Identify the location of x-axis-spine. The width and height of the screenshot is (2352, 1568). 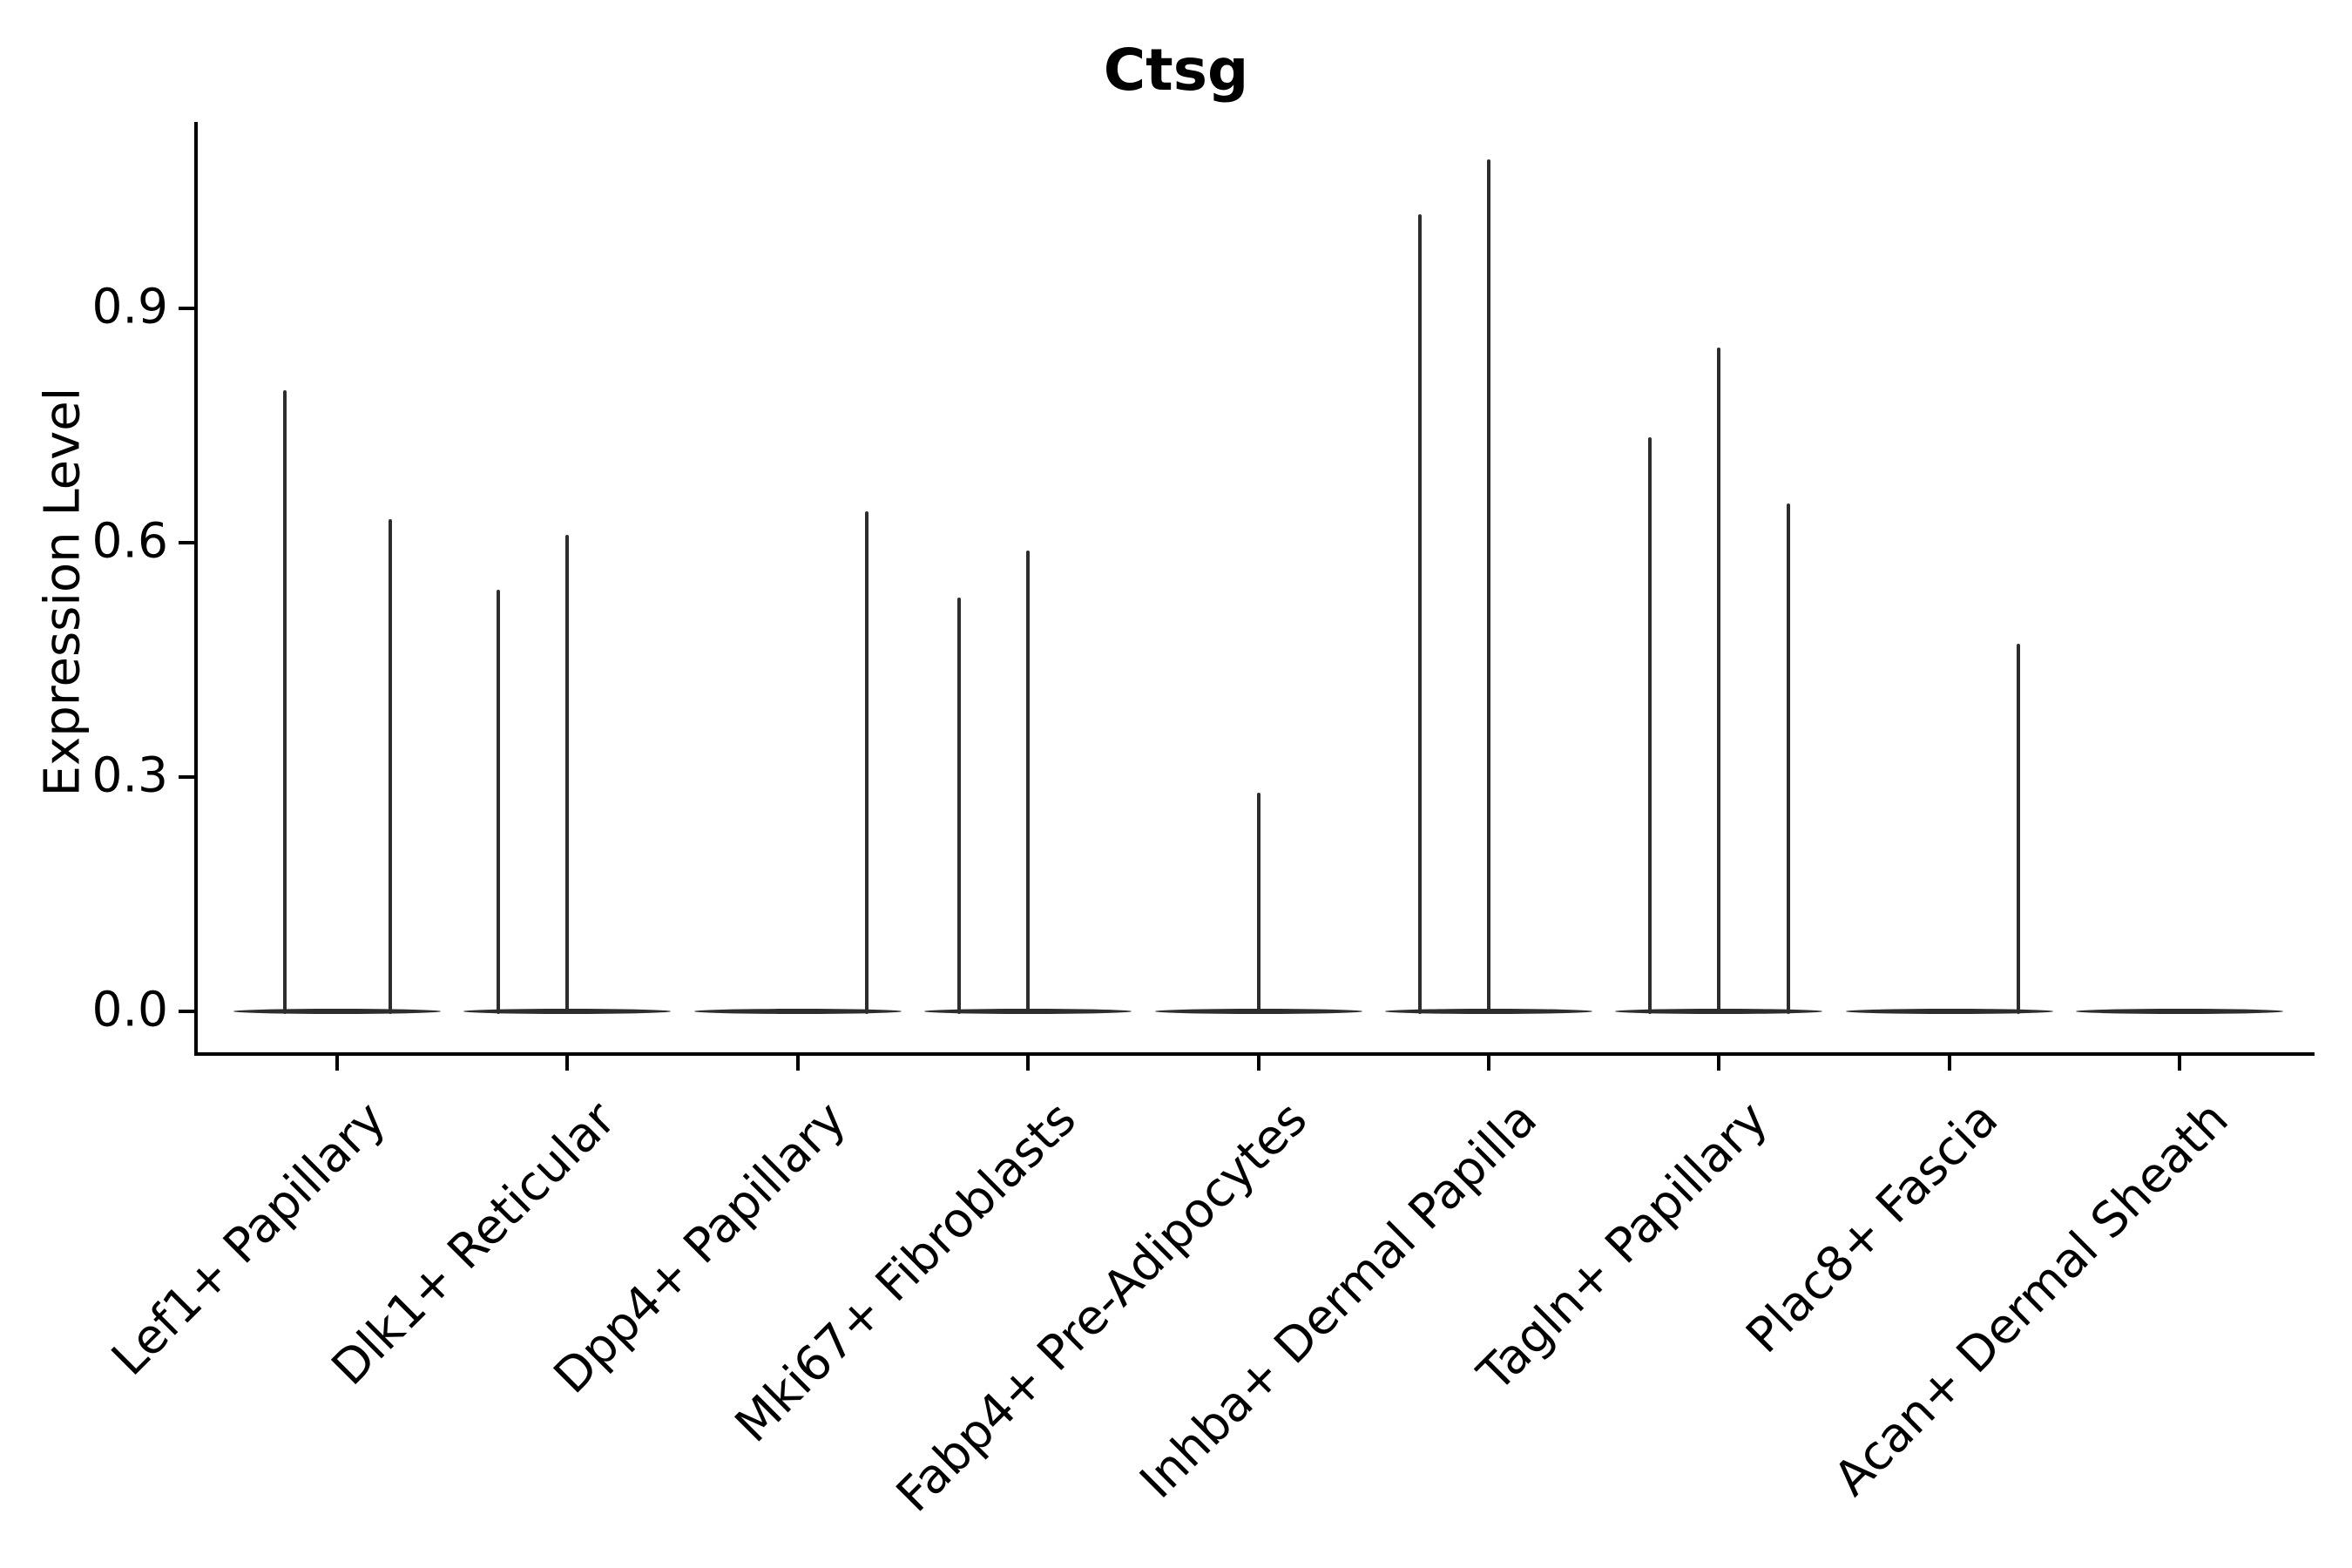
(1254, 1054).